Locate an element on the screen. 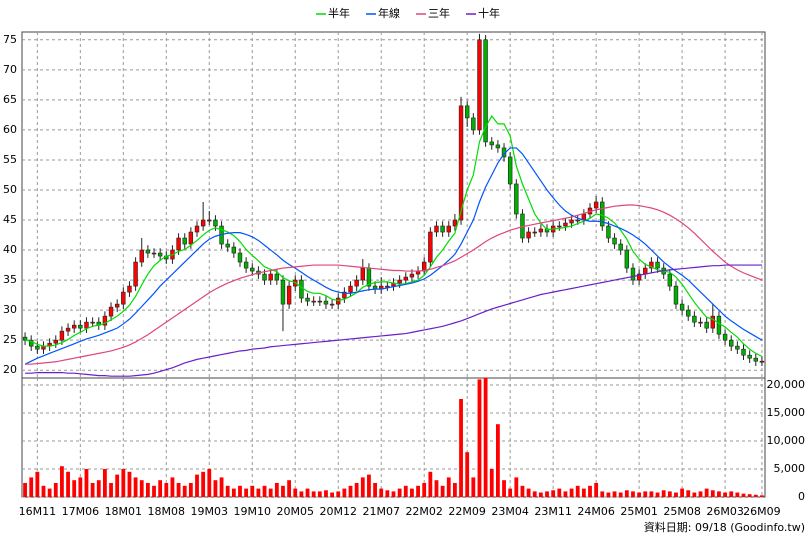  x-tick-label: 17M06 is located at coordinates (81, 511).